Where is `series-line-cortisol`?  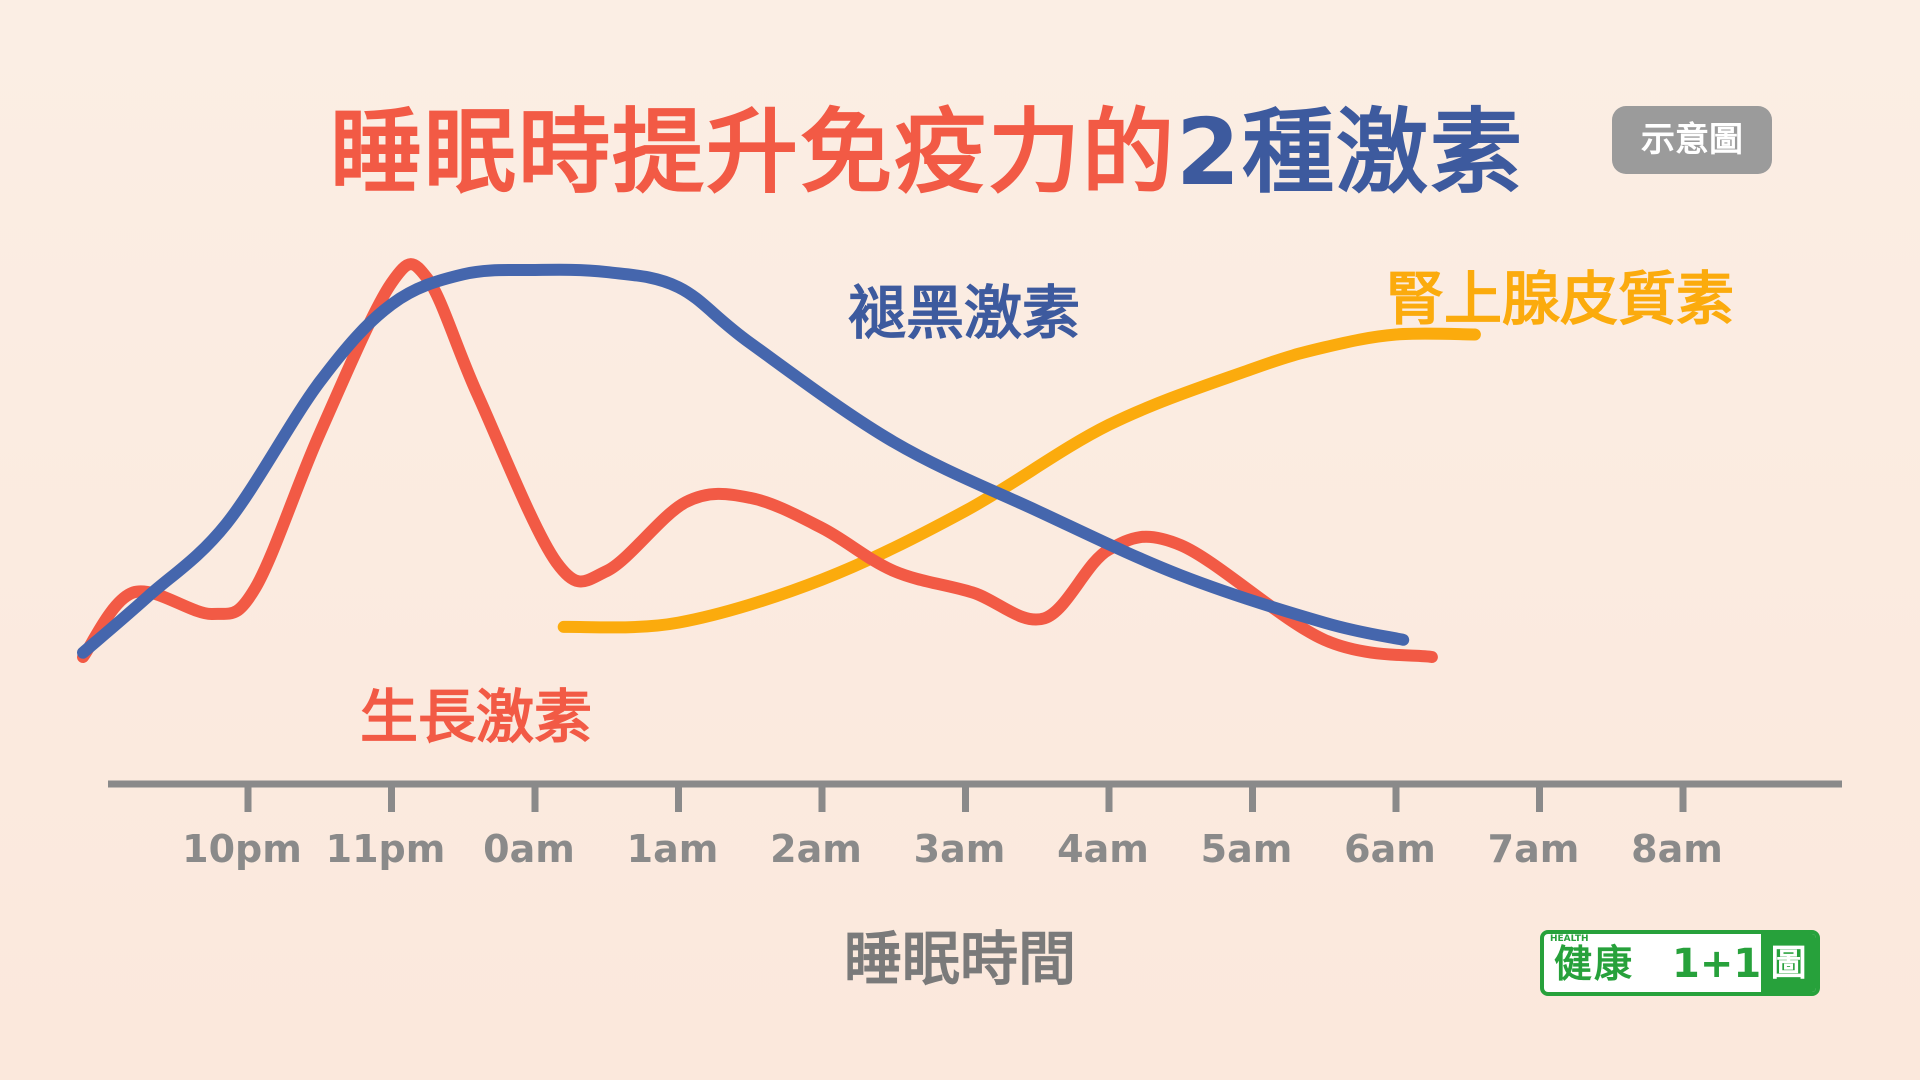 series-line-cortisol is located at coordinates (1019, 480).